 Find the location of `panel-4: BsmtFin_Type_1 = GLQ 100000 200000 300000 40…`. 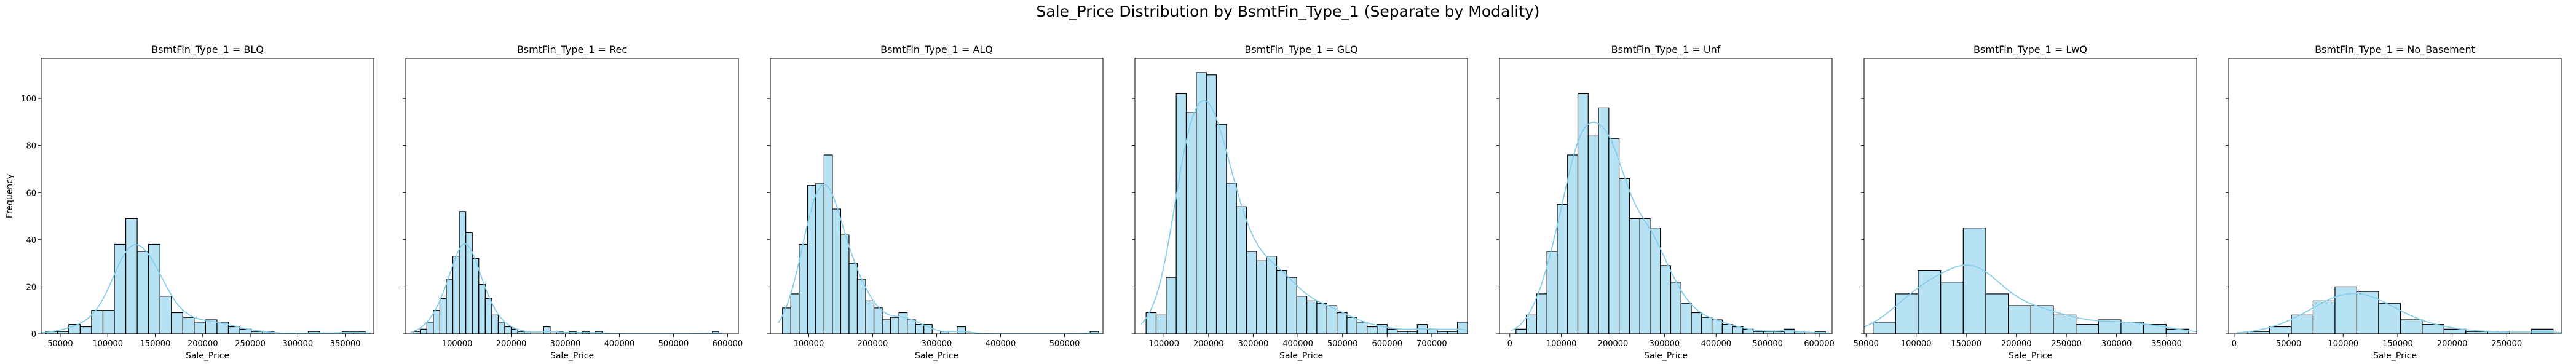

panel-4: BsmtFin_Type_1 = GLQ 100000 200000 300000 40… is located at coordinates (1300, 202).